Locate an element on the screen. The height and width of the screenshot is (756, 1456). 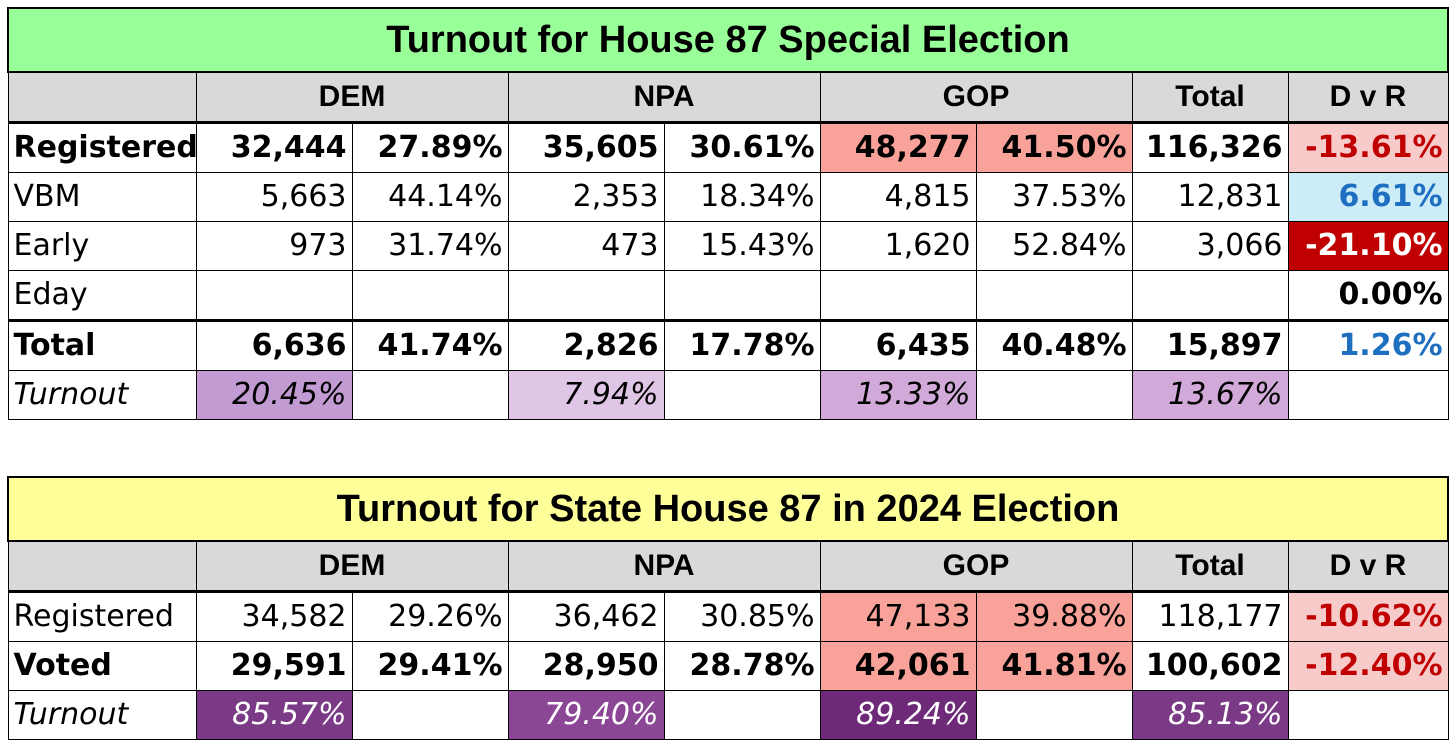
total-count: 15,897 is located at coordinates (1210, 345).